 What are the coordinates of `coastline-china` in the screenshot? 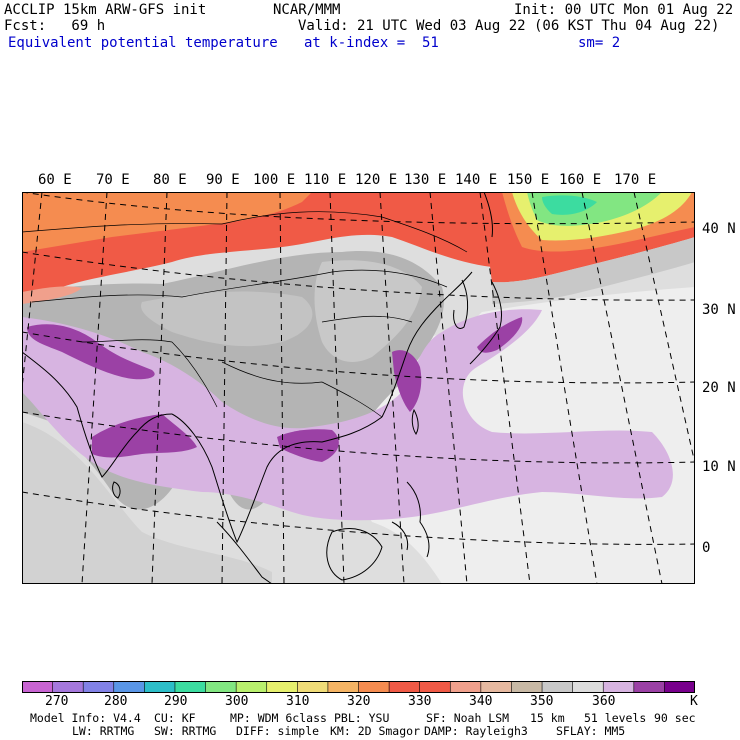 It's located at (427, 344).